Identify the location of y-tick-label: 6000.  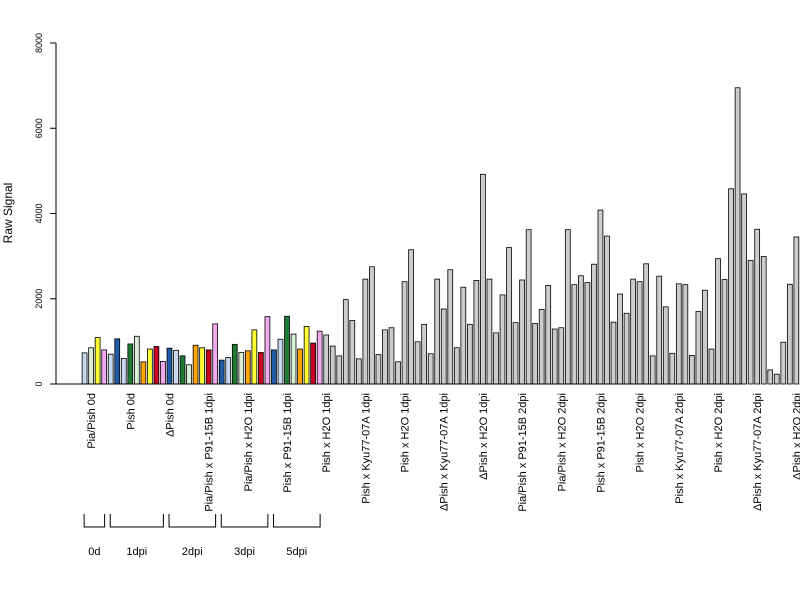
(39, 128).